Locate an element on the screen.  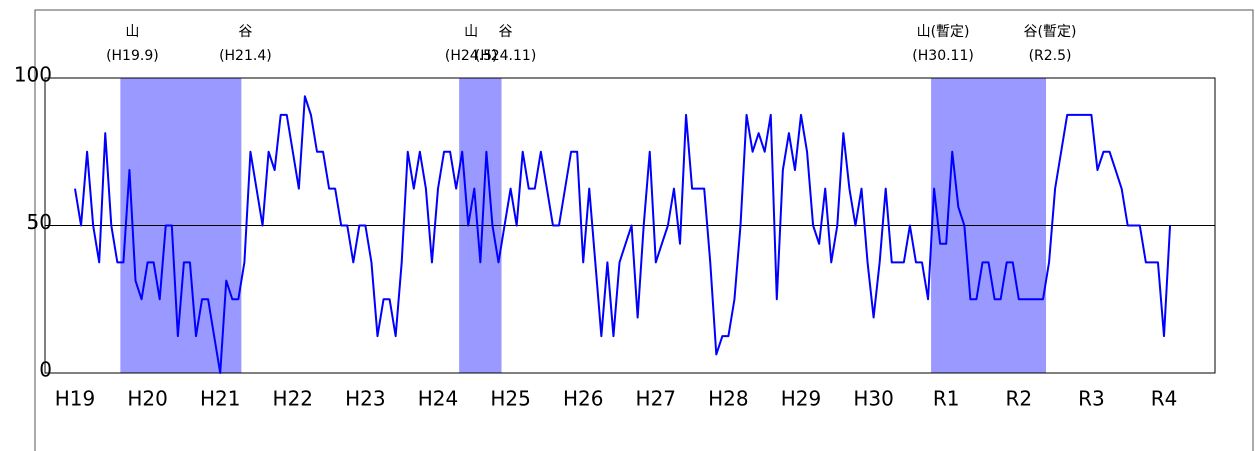
x-tick-label: H24 is located at coordinates (438, 399).